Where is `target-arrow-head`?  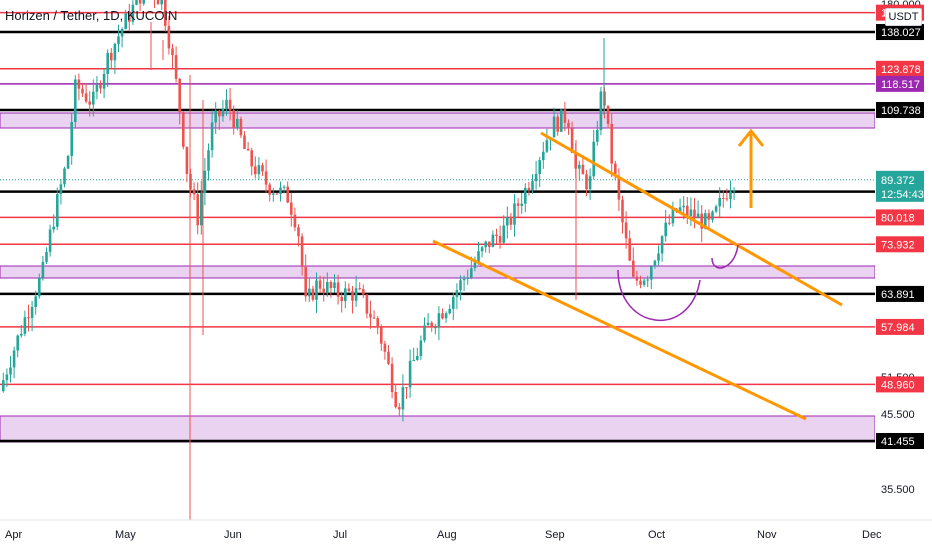 target-arrow-head is located at coordinates (751, 137).